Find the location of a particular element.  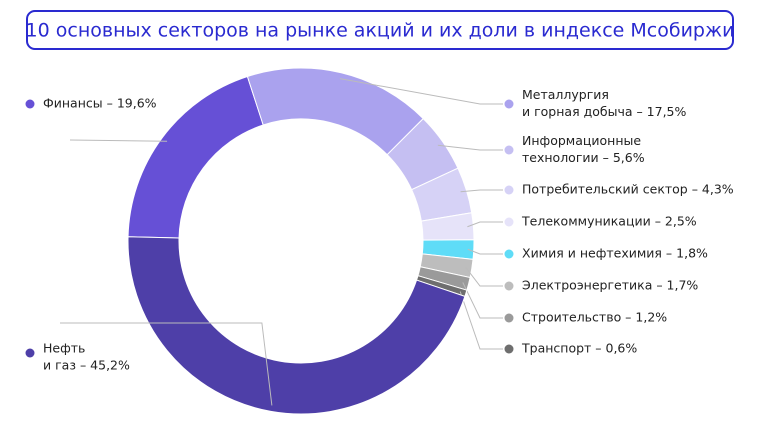

slice-label: технологии – 5,6% is located at coordinates (583, 157).